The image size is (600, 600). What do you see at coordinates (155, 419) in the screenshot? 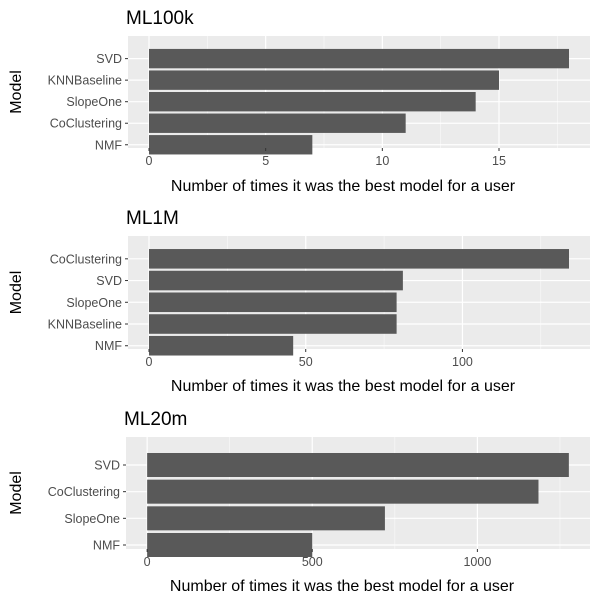
I see `chart-title: ML20m` at bounding box center [155, 419].